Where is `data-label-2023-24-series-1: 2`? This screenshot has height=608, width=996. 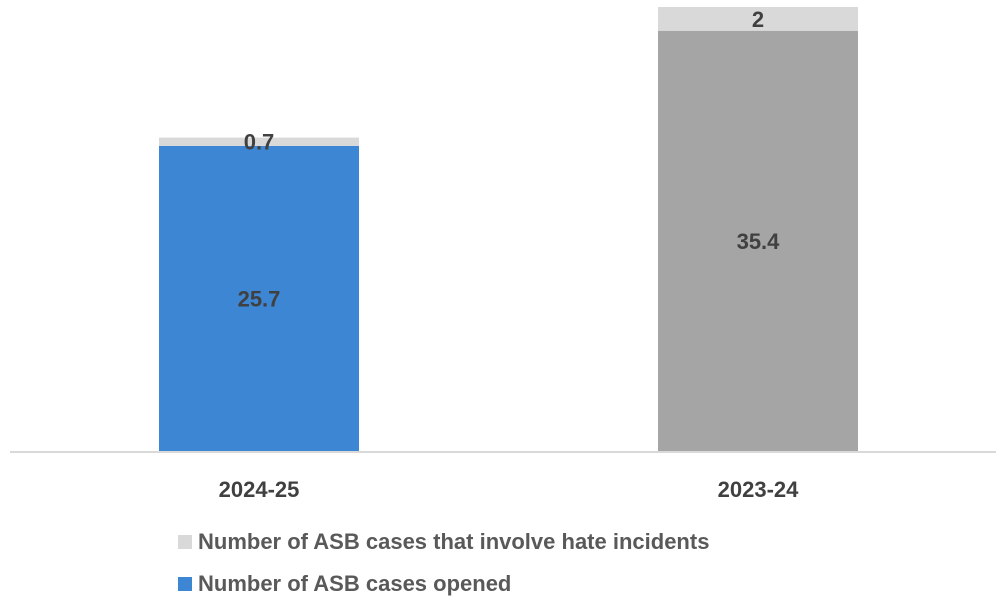 data-label-2023-24-series-1: 2 is located at coordinates (758, 19).